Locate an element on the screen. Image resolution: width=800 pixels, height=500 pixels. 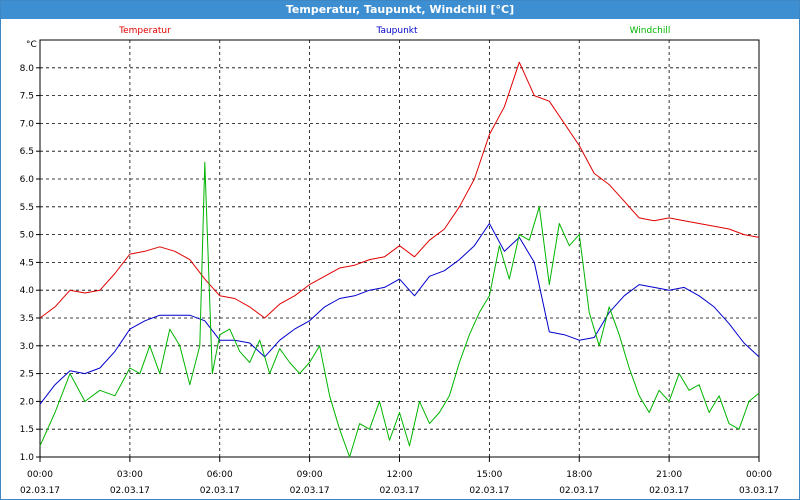
y-axis-unit: °C is located at coordinates (31, 45).